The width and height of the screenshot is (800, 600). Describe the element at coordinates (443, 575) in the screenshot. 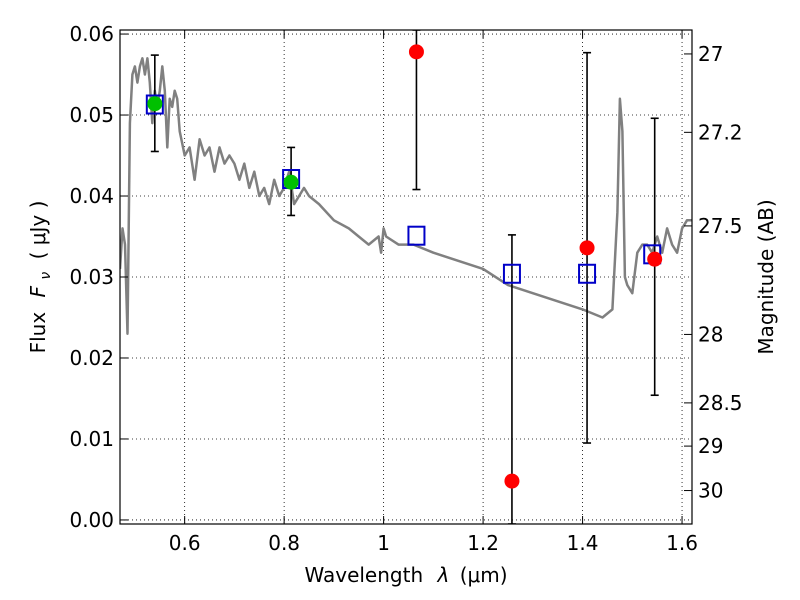

I see `x-axis-title-symbol: λ` at that location.